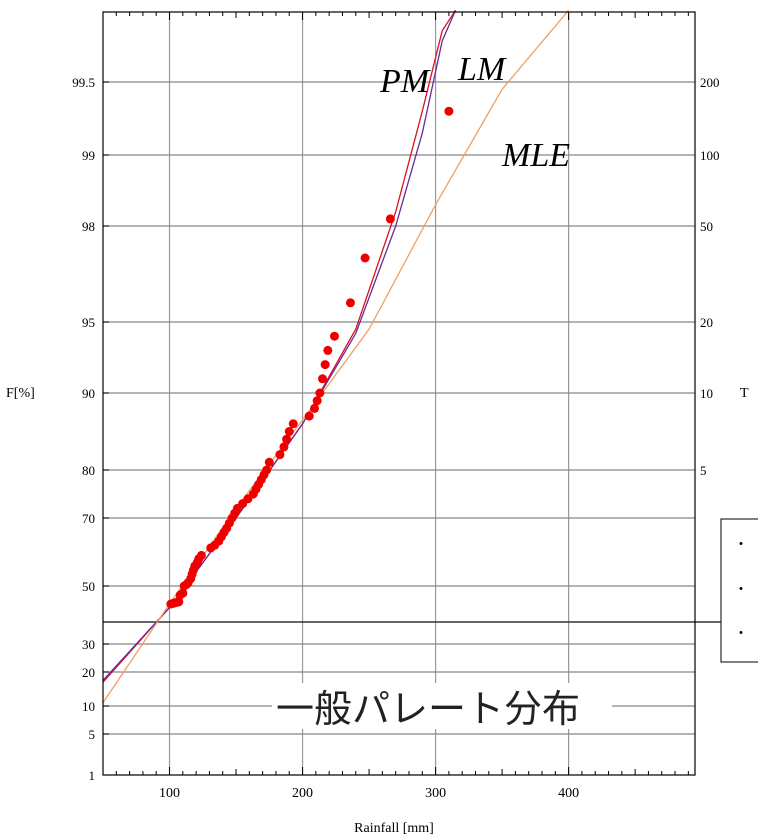  I want to click on side-legend-box: ・ ・ ・, so click(739, 590).